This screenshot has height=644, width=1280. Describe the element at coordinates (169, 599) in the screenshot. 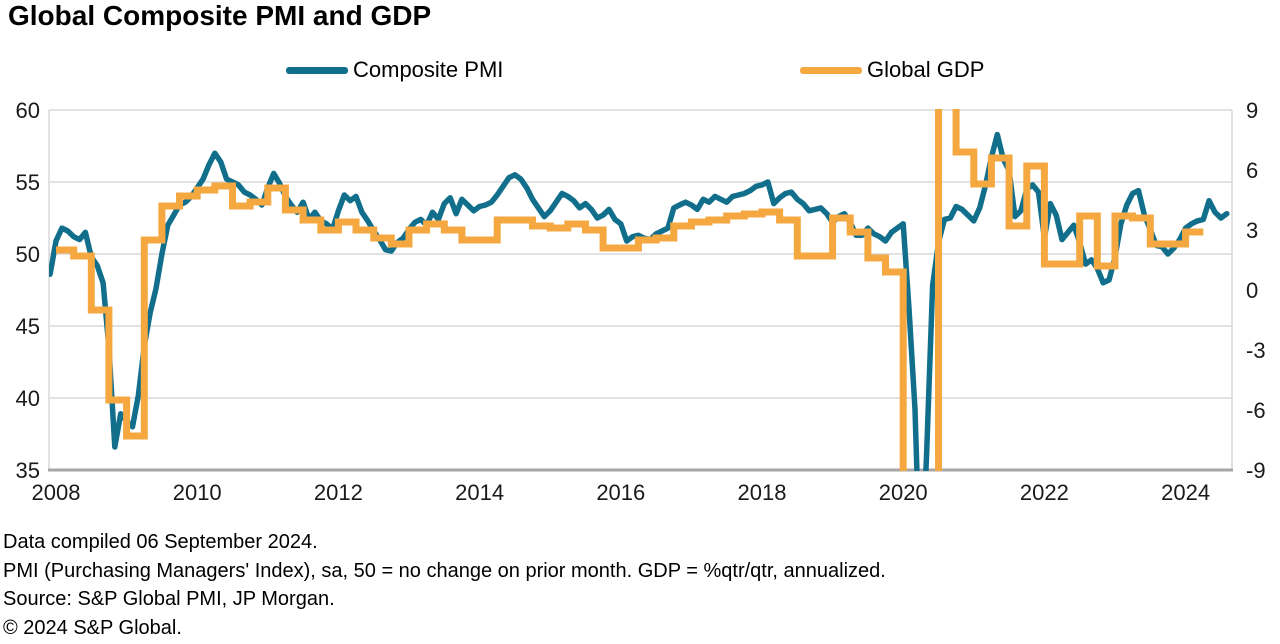

I see `footnote-source: Source: S&P Global PMI, JP Morgan.` at that location.